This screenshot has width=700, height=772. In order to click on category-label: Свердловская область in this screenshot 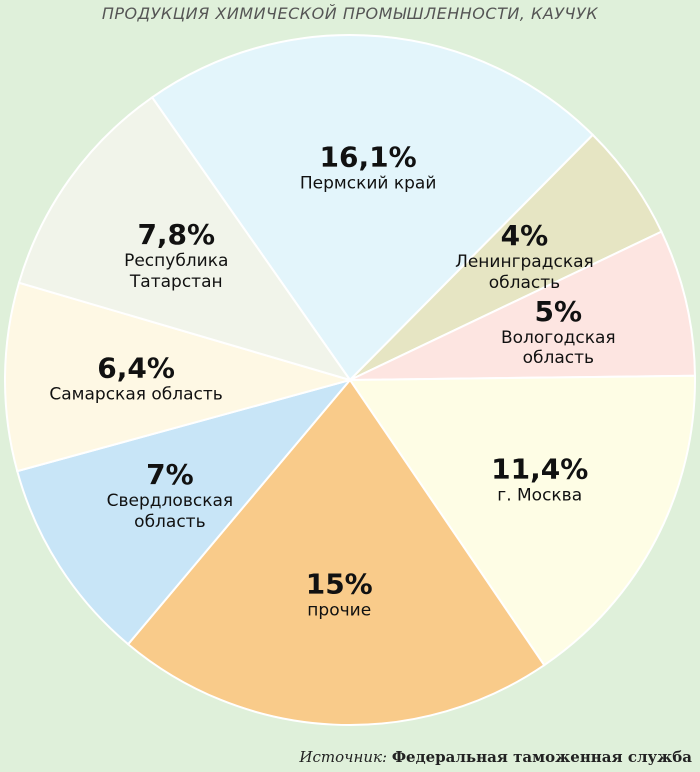, I will do `click(170, 511)`.